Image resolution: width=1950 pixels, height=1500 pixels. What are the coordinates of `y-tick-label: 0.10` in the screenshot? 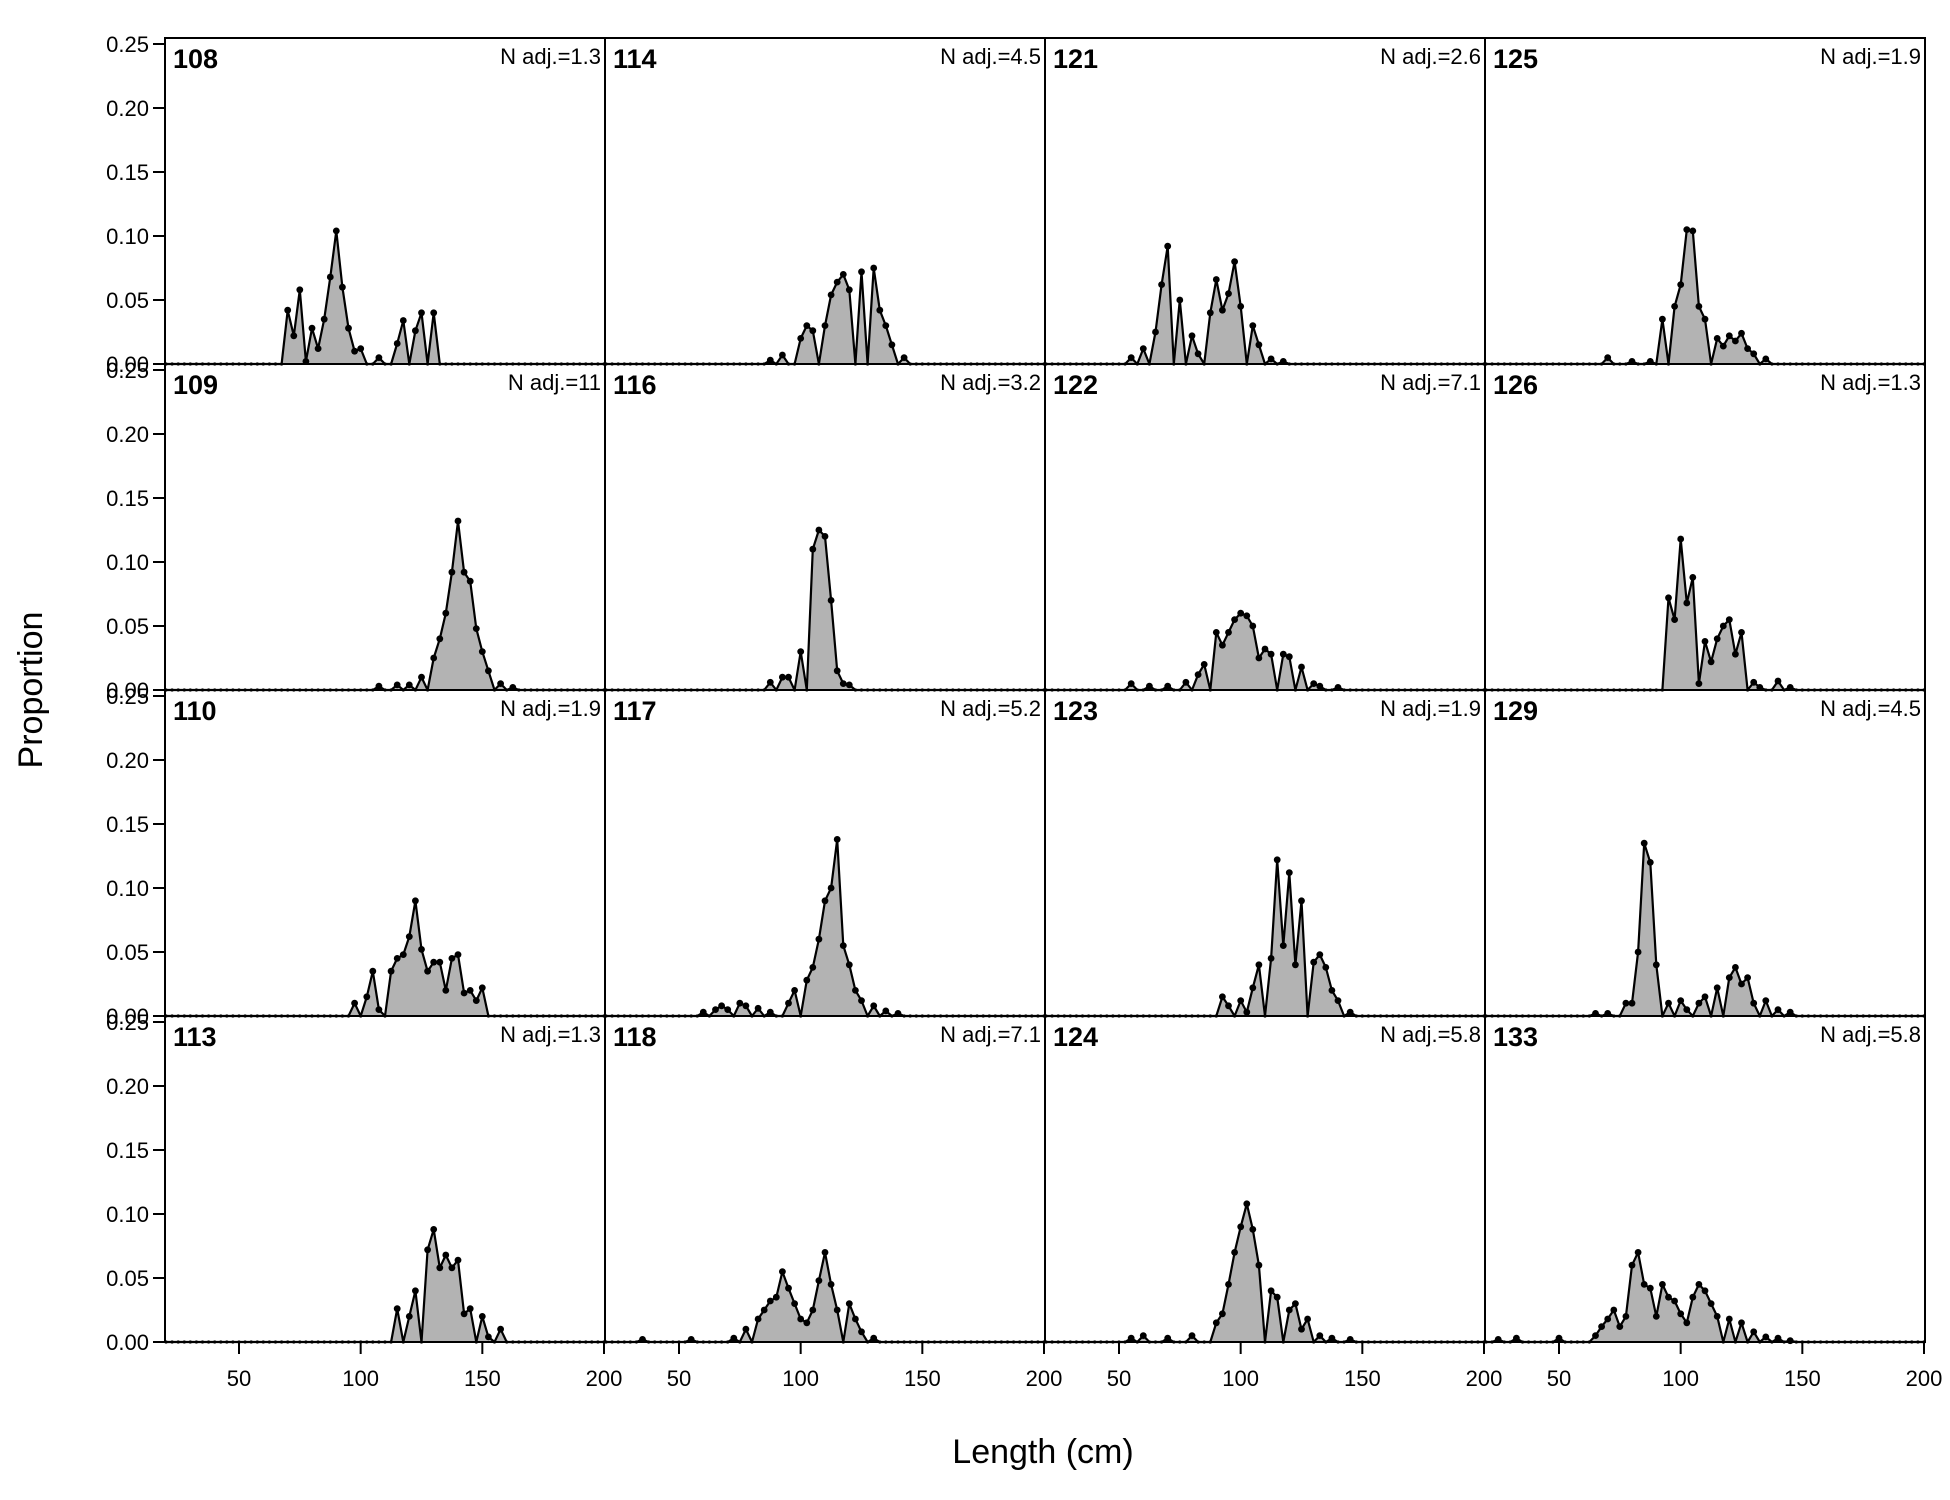 It's located at (127, 236).